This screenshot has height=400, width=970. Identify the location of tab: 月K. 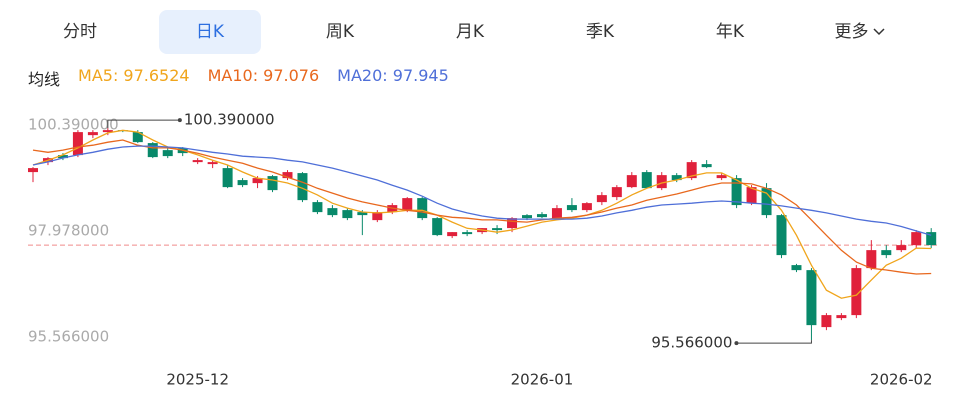
(470, 32).